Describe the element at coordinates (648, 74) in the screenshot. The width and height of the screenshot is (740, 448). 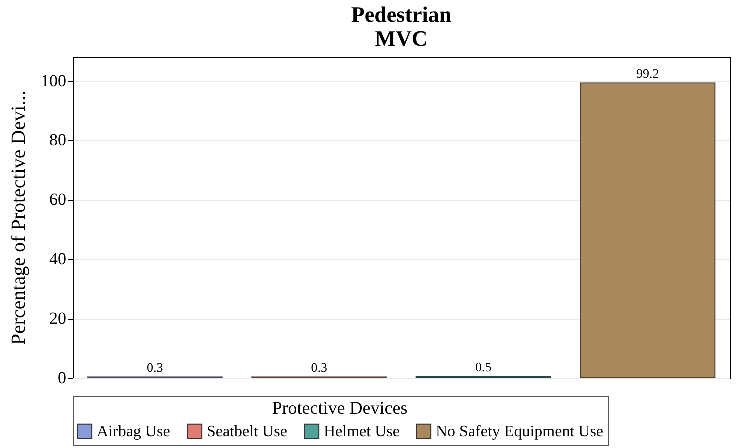
I see `data-label: 99.2` at that location.